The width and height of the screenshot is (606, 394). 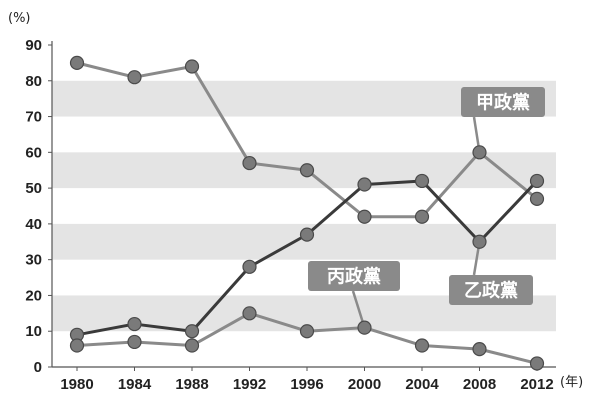 I want to click on x-tick-label: 1992, so click(x=249, y=384).